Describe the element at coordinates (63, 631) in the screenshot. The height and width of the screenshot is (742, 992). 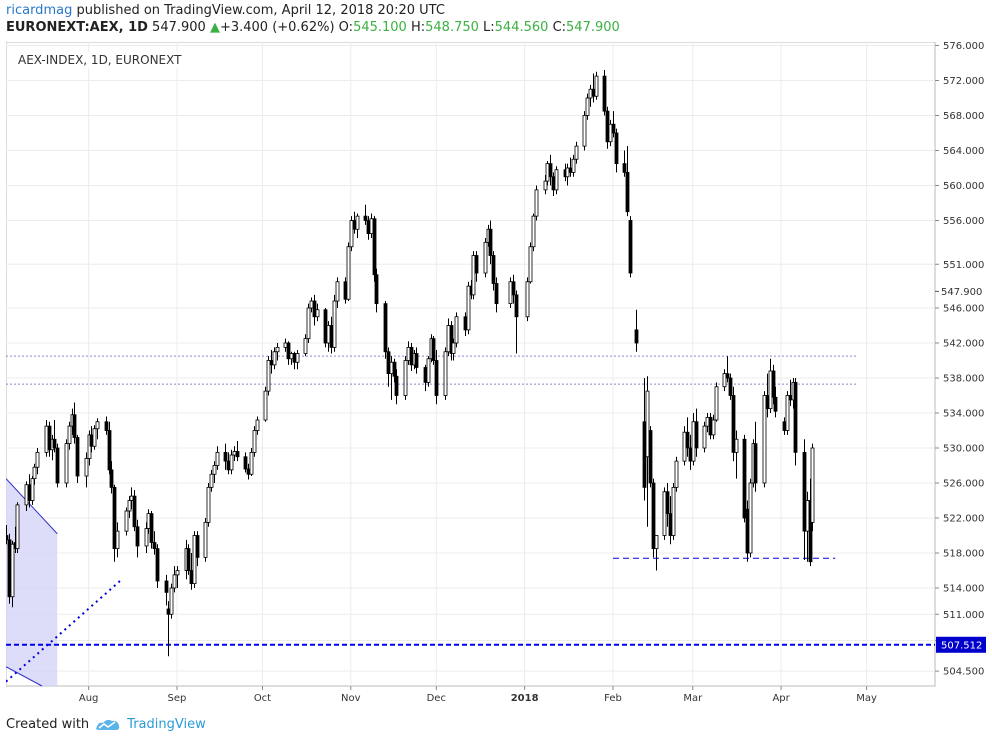
I see `dotted-trendline` at that location.